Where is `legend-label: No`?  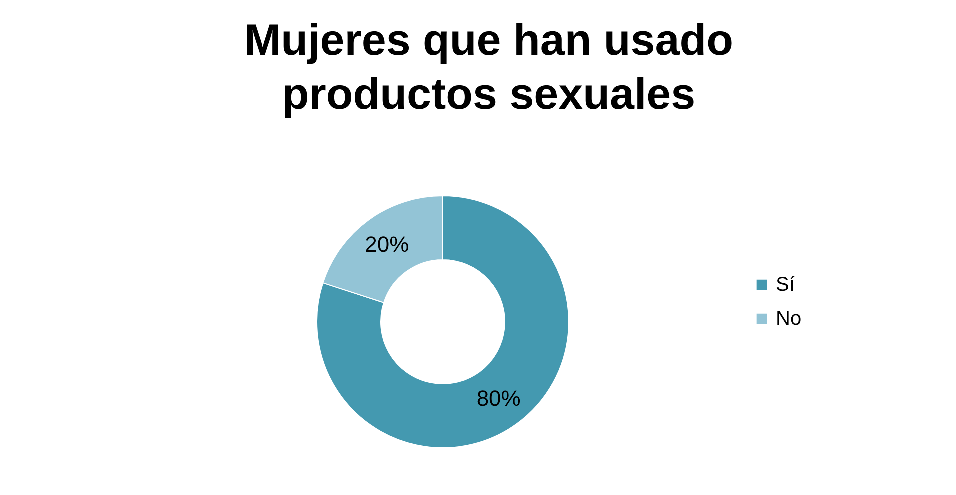
legend-label: No is located at coordinates (789, 319).